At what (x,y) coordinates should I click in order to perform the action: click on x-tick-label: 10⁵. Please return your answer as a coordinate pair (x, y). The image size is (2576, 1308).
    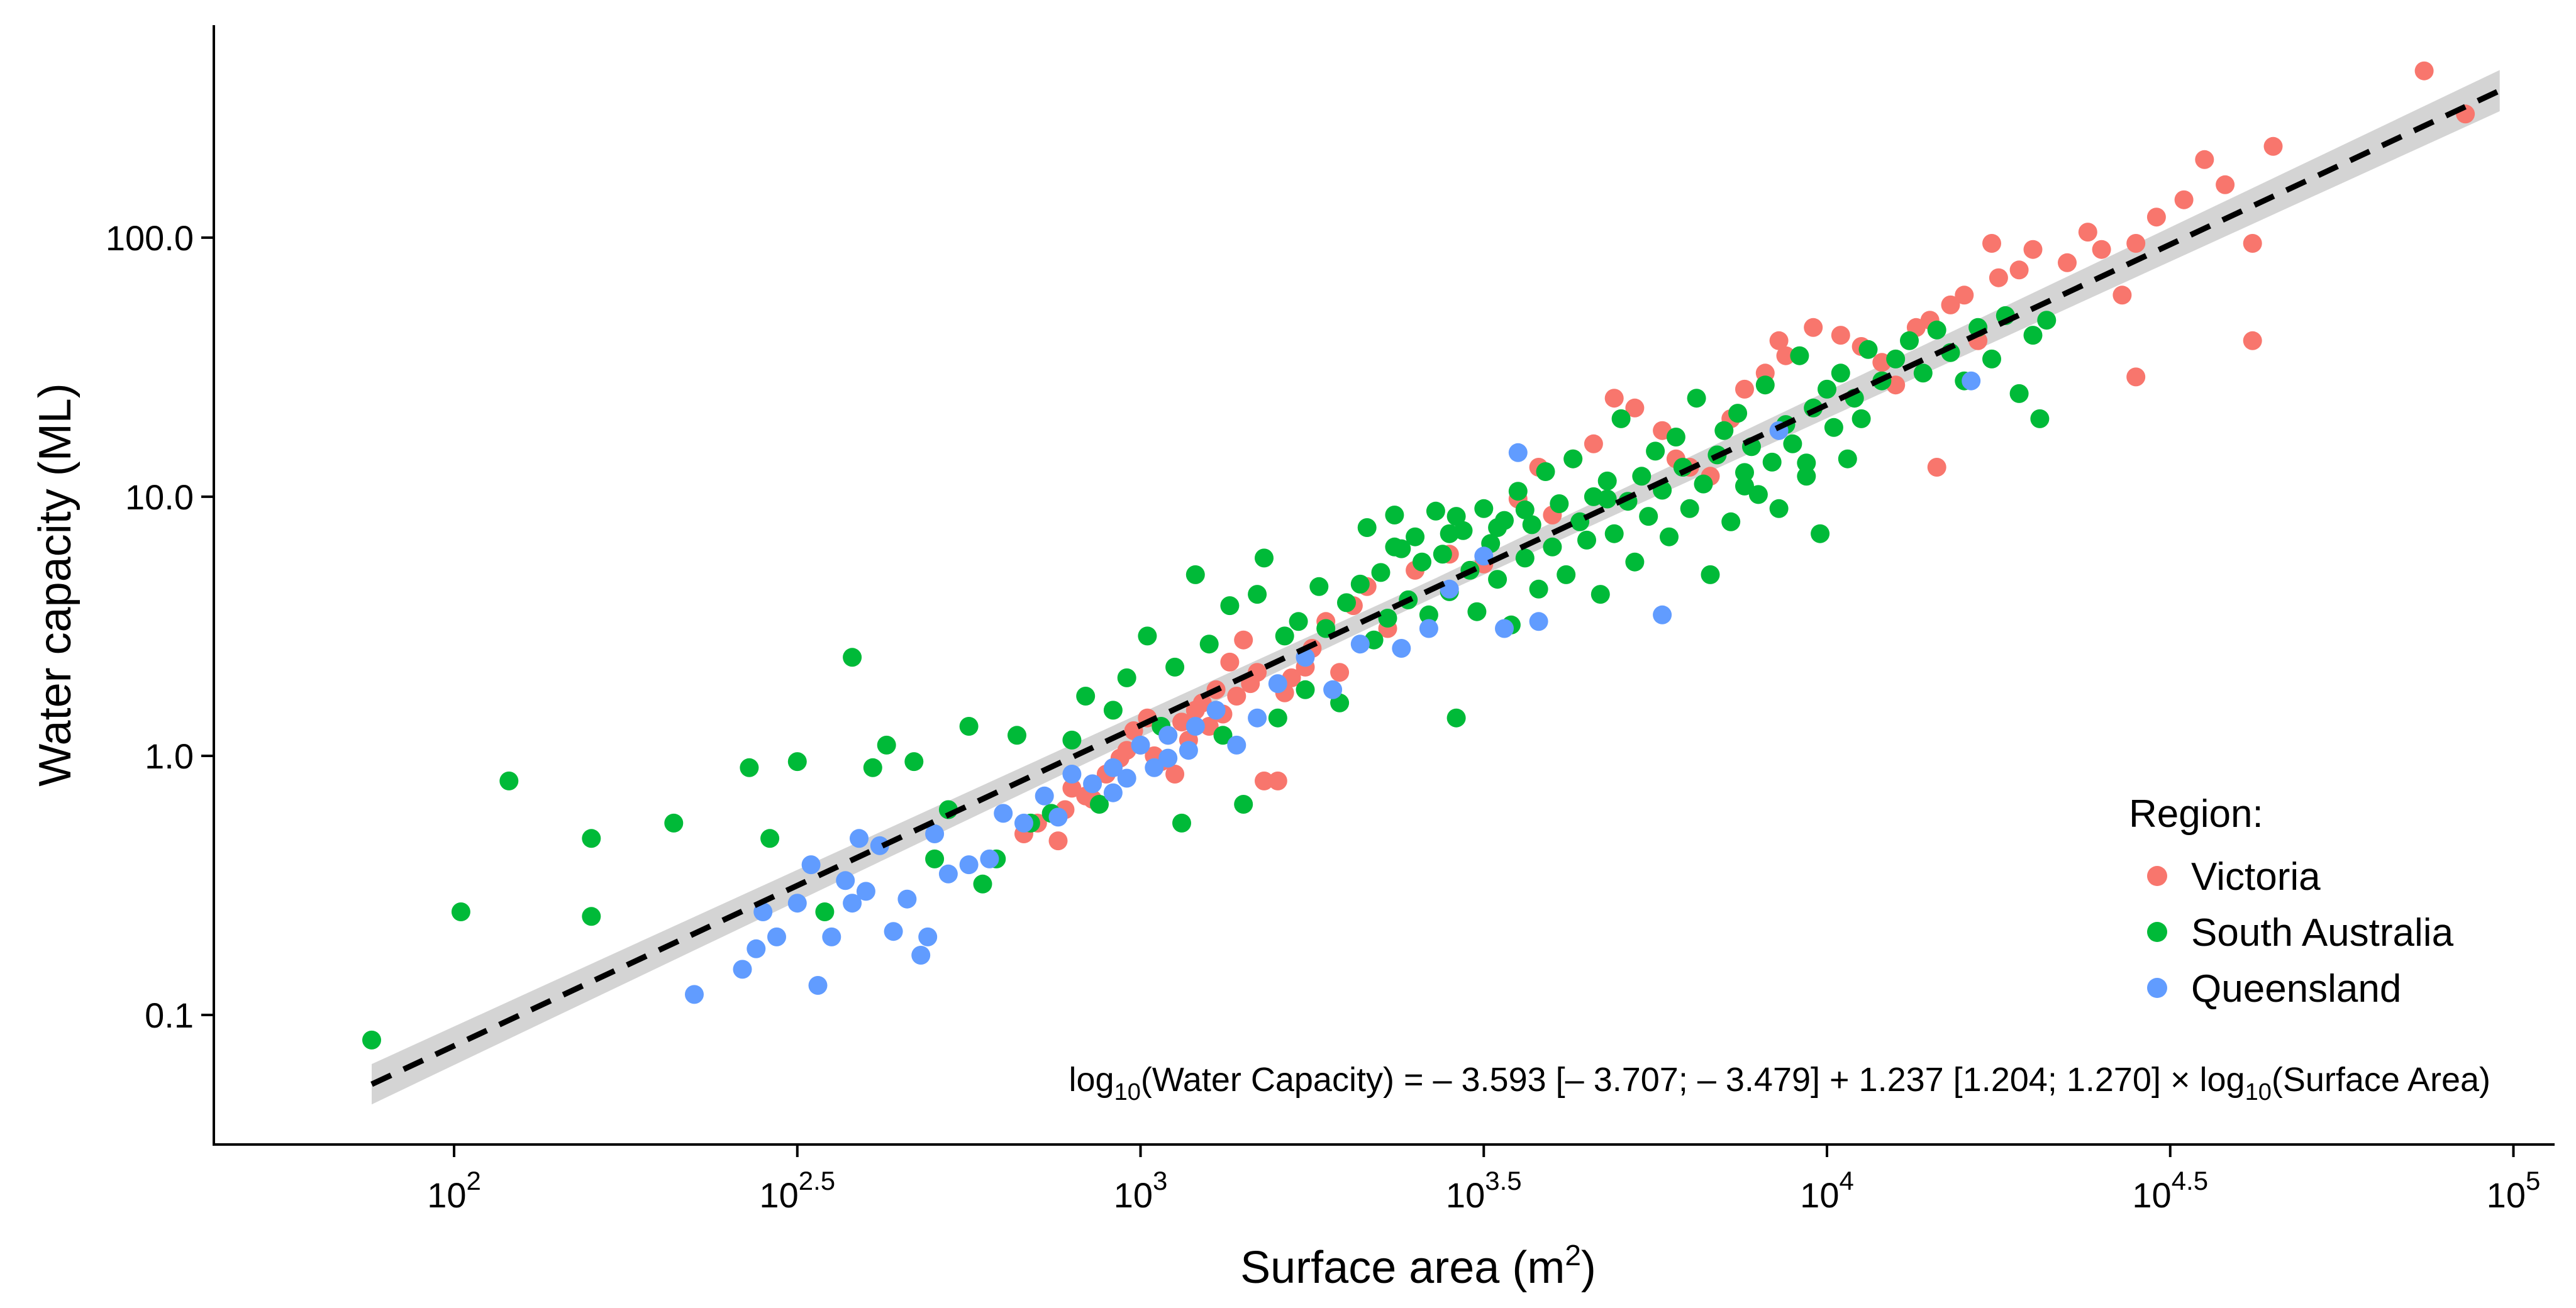
    Looking at the image, I should click on (2514, 1190).